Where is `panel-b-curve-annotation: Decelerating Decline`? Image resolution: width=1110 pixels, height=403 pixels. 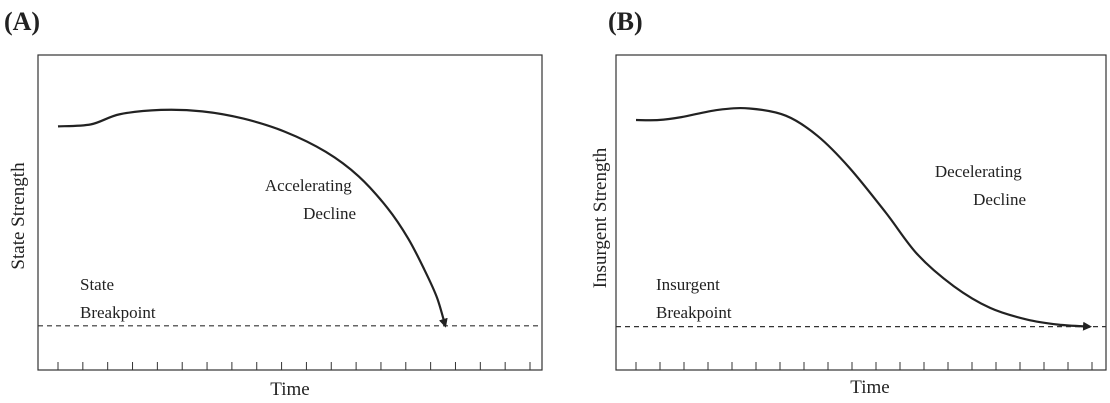
panel-b-curve-annotation: Decelerating Decline is located at coordinates (980, 185).